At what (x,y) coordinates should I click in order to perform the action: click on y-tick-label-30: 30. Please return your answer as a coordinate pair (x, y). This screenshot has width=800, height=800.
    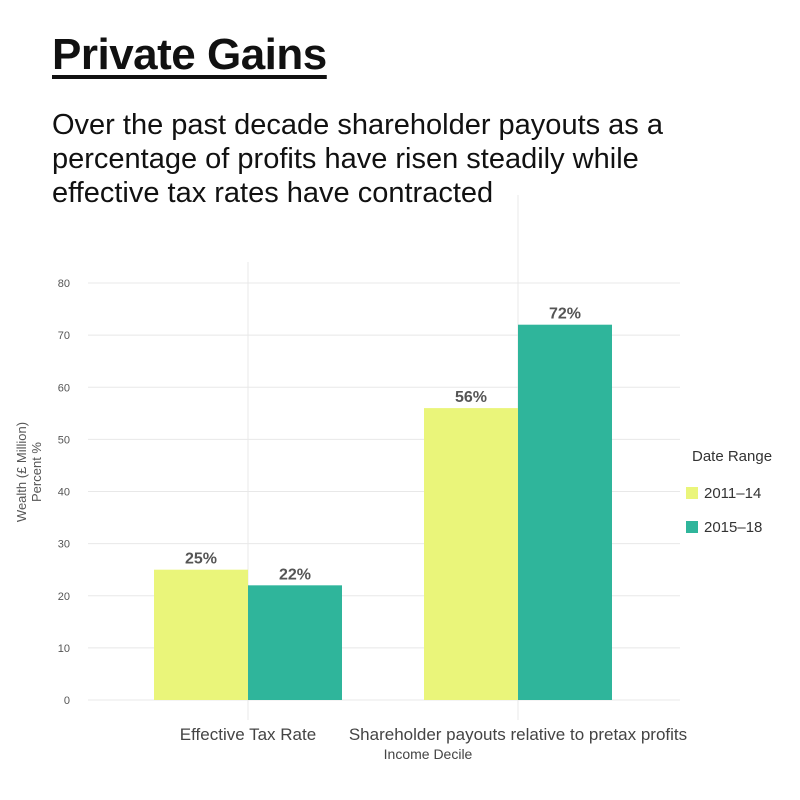
    Looking at the image, I should click on (64, 545).